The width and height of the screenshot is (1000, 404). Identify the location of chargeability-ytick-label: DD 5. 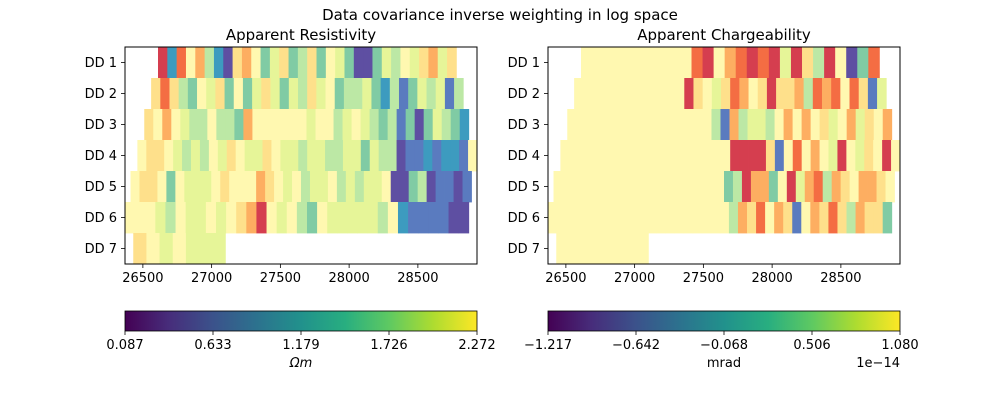
(524, 187).